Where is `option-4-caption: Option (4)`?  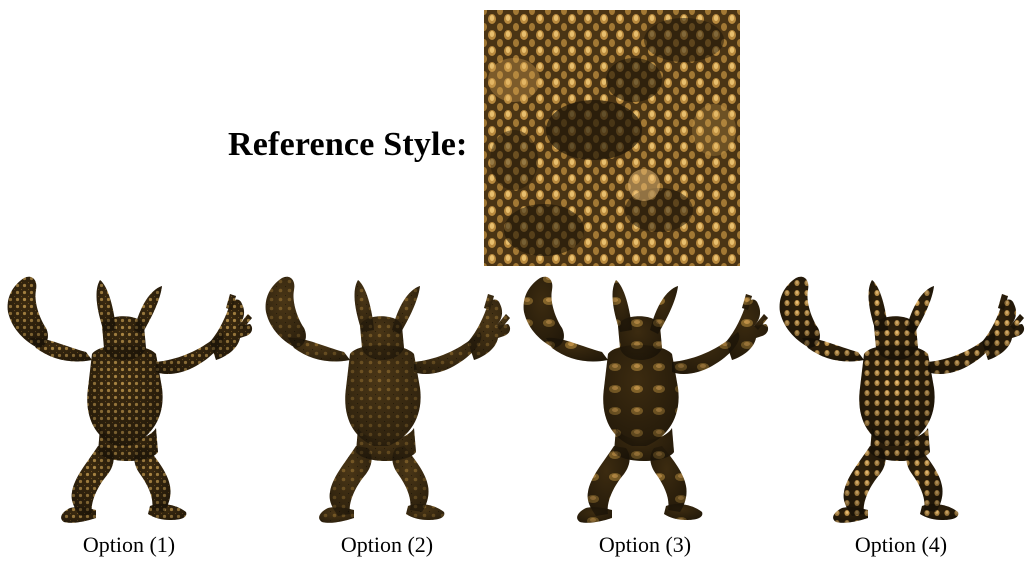 option-4-caption: Option (4) is located at coordinates (901, 544).